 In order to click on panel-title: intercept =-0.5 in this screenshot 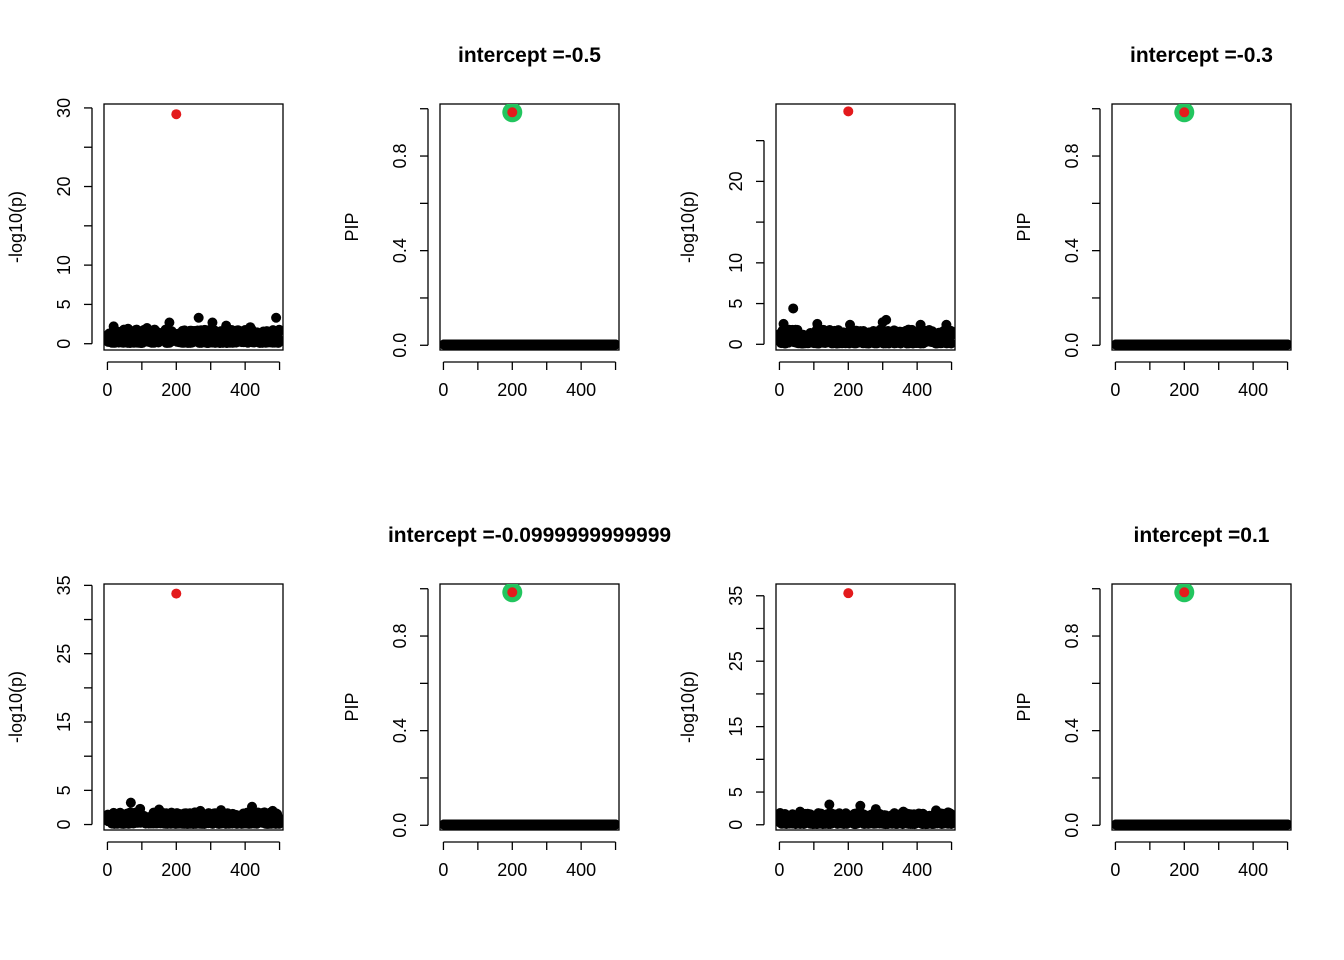, I will do `click(529, 55)`.